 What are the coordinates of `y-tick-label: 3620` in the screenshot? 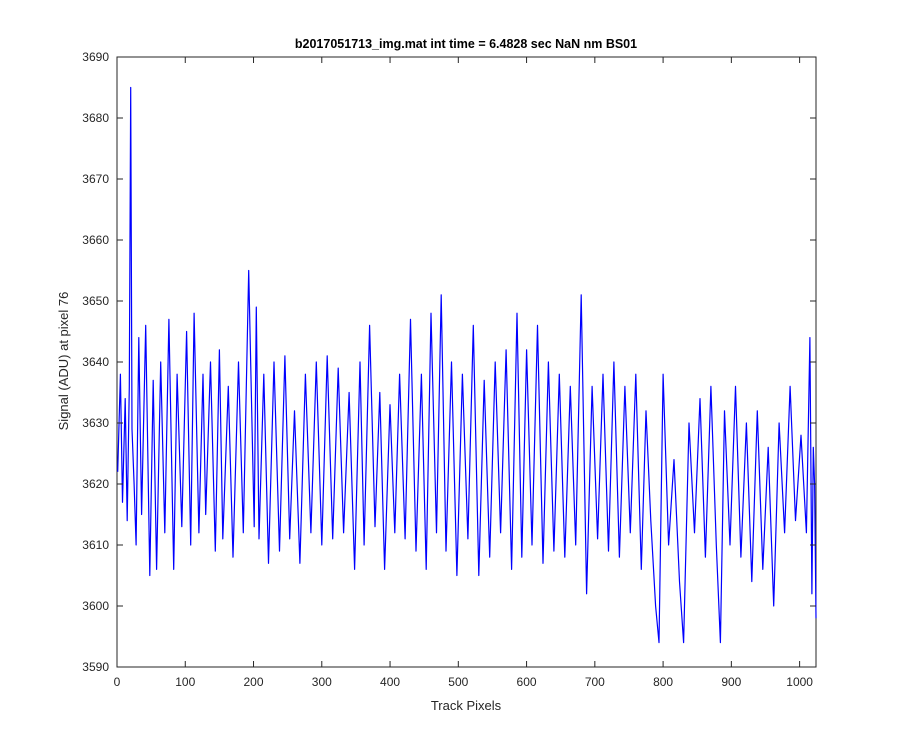 It's located at (95, 484).